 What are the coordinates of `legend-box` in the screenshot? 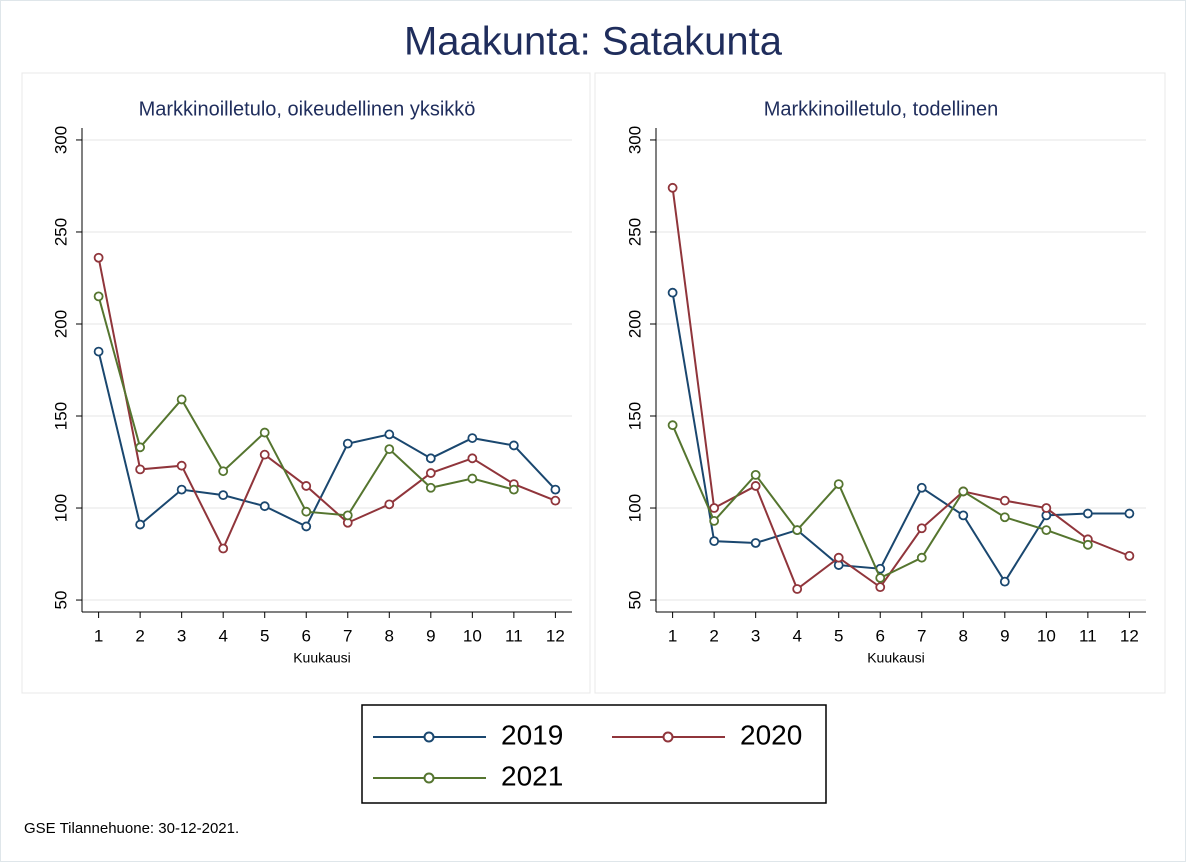 It's located at (594, 754).